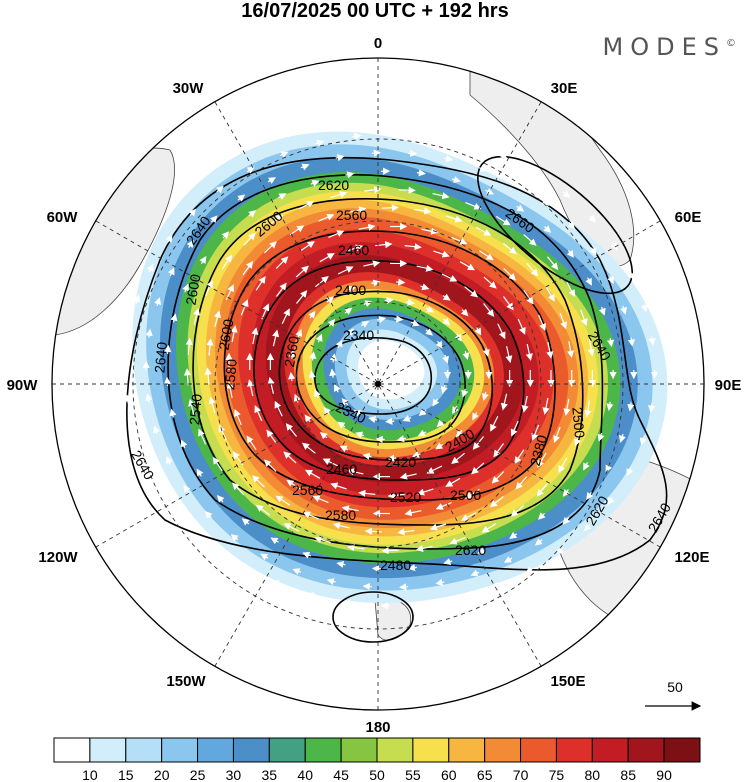 The height and width of the screenshot is (782, 750). Describe the element at coordinates (186, 681) in the screenshot. I see `lon-label-150w: 150W` at that location.